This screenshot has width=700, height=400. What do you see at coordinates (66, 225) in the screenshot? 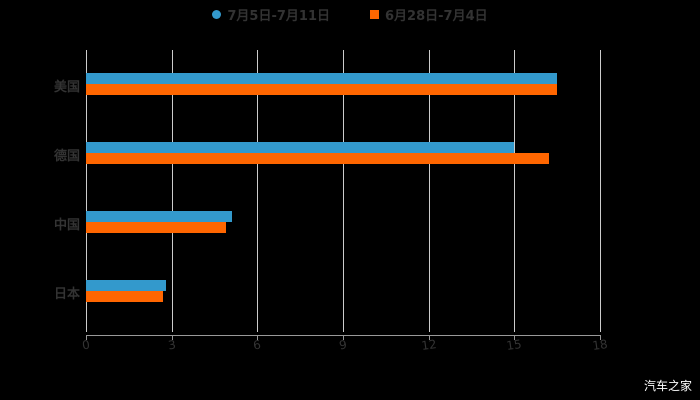
I see `category-label: 中国` at bounding box center [66, 225].